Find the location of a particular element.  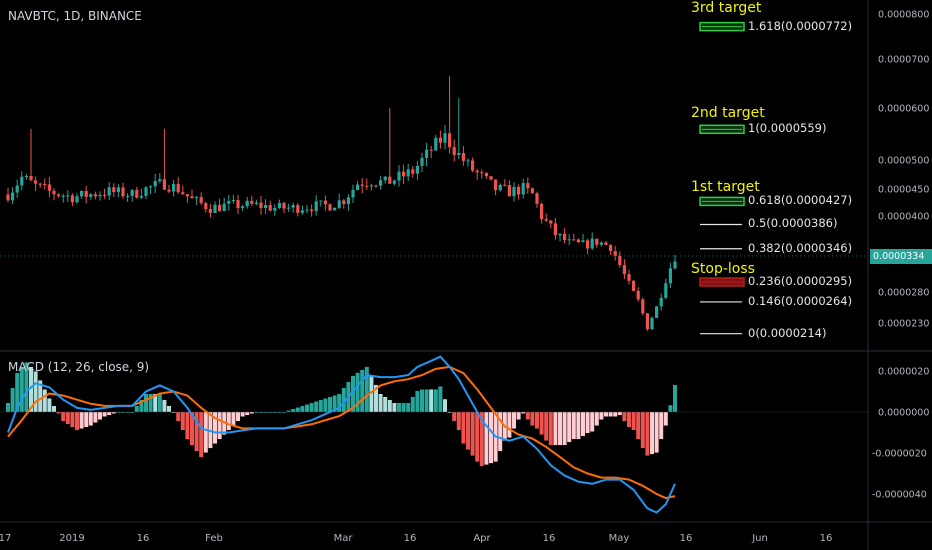

price-tick-label: 0.0000400 is located at coordinates (903, 217).